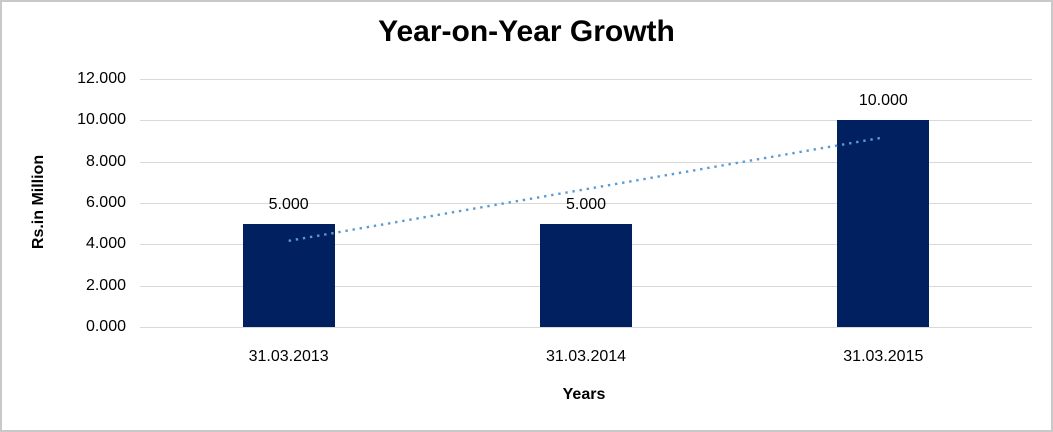  Describe the element at coordinates (105, 326) in the screenshot. I see `y-tick-label: 0.000` at that location.